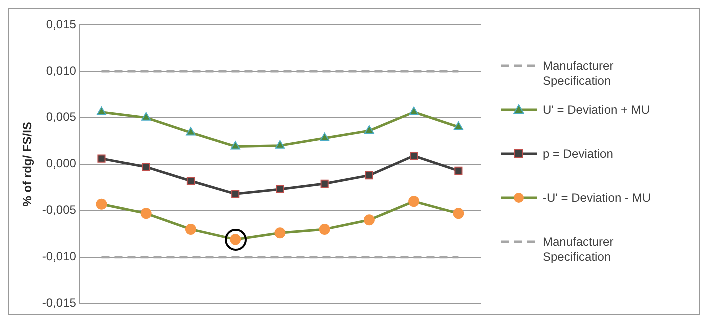  I want to click on legend-label: p = Deviation, so click(578, 154).